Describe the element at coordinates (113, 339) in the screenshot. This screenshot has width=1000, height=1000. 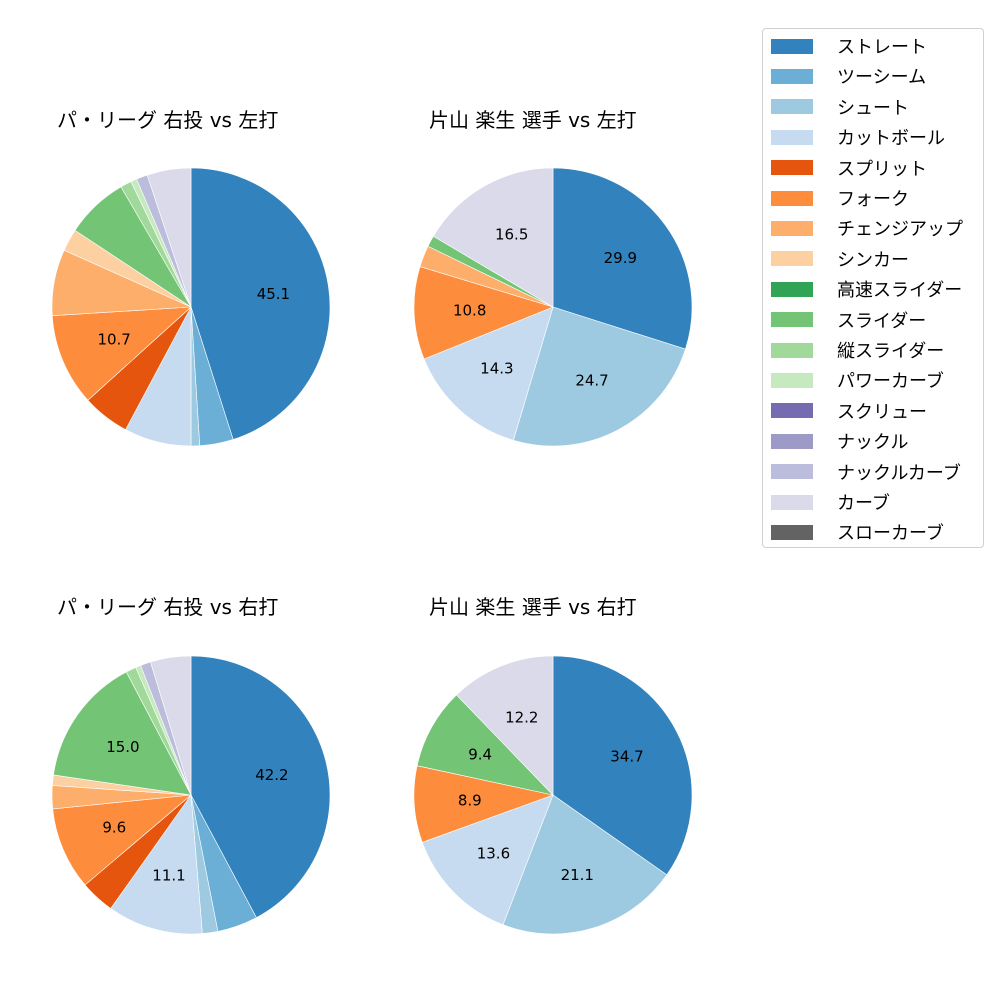
I see `slice-value-label: 10.7` at that location.